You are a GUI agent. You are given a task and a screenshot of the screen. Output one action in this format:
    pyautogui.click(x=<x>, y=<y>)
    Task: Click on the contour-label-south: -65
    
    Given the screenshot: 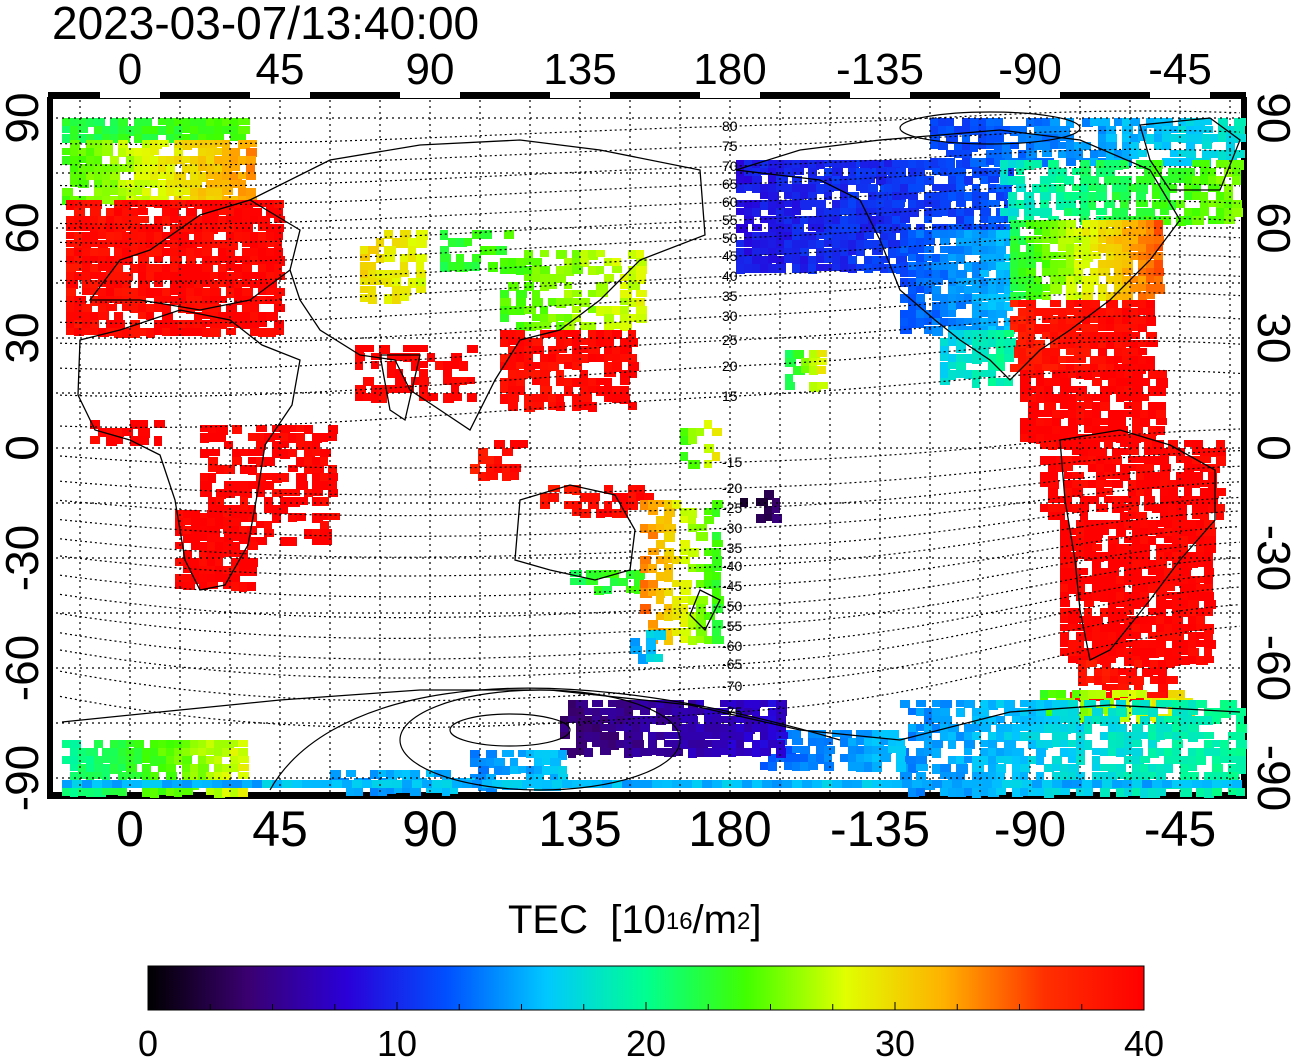 What is the action you would take?
    pyautogui.click(x=732, y=664)
    